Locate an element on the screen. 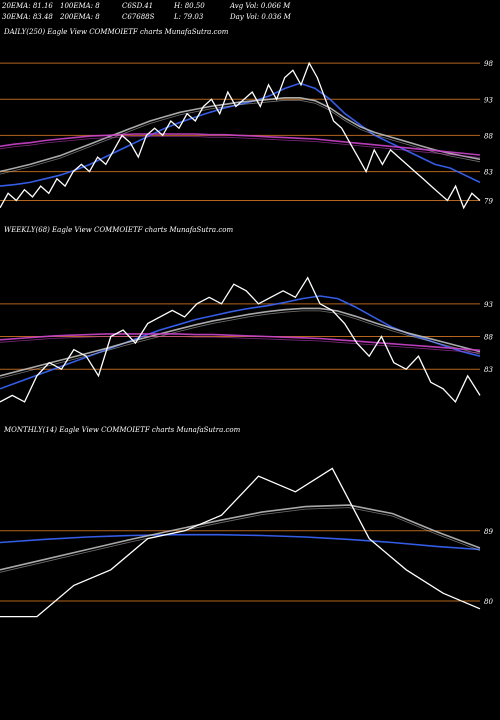 This screenshot has width=500, height=720. day-vol-text: Day Vol: 0.036 M is located at coordinates (260, 17).